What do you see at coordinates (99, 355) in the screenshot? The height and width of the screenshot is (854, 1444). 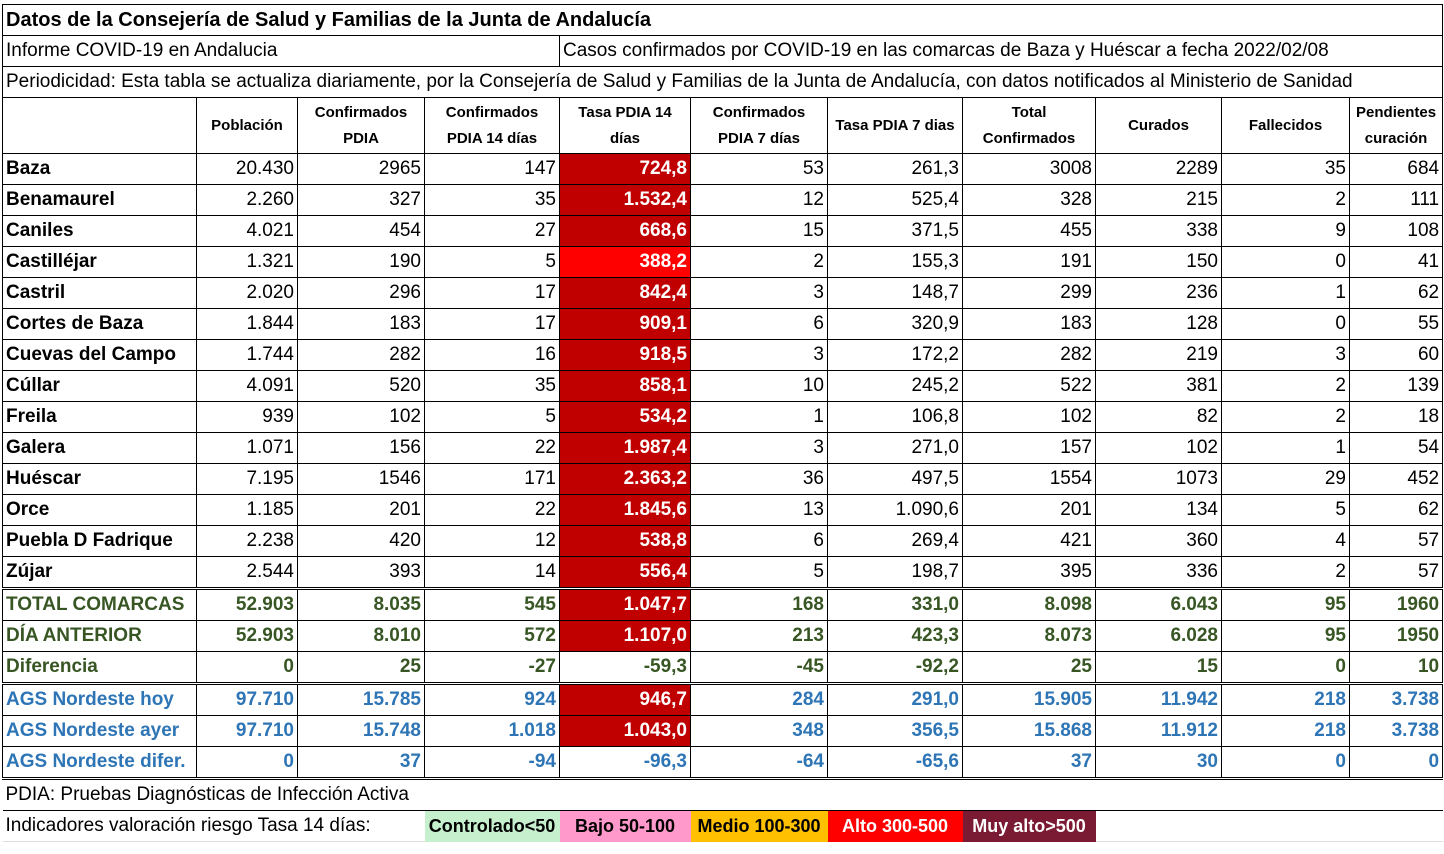 I see `row-label: Cuevas del Campo` at bounding box center [99, 355].